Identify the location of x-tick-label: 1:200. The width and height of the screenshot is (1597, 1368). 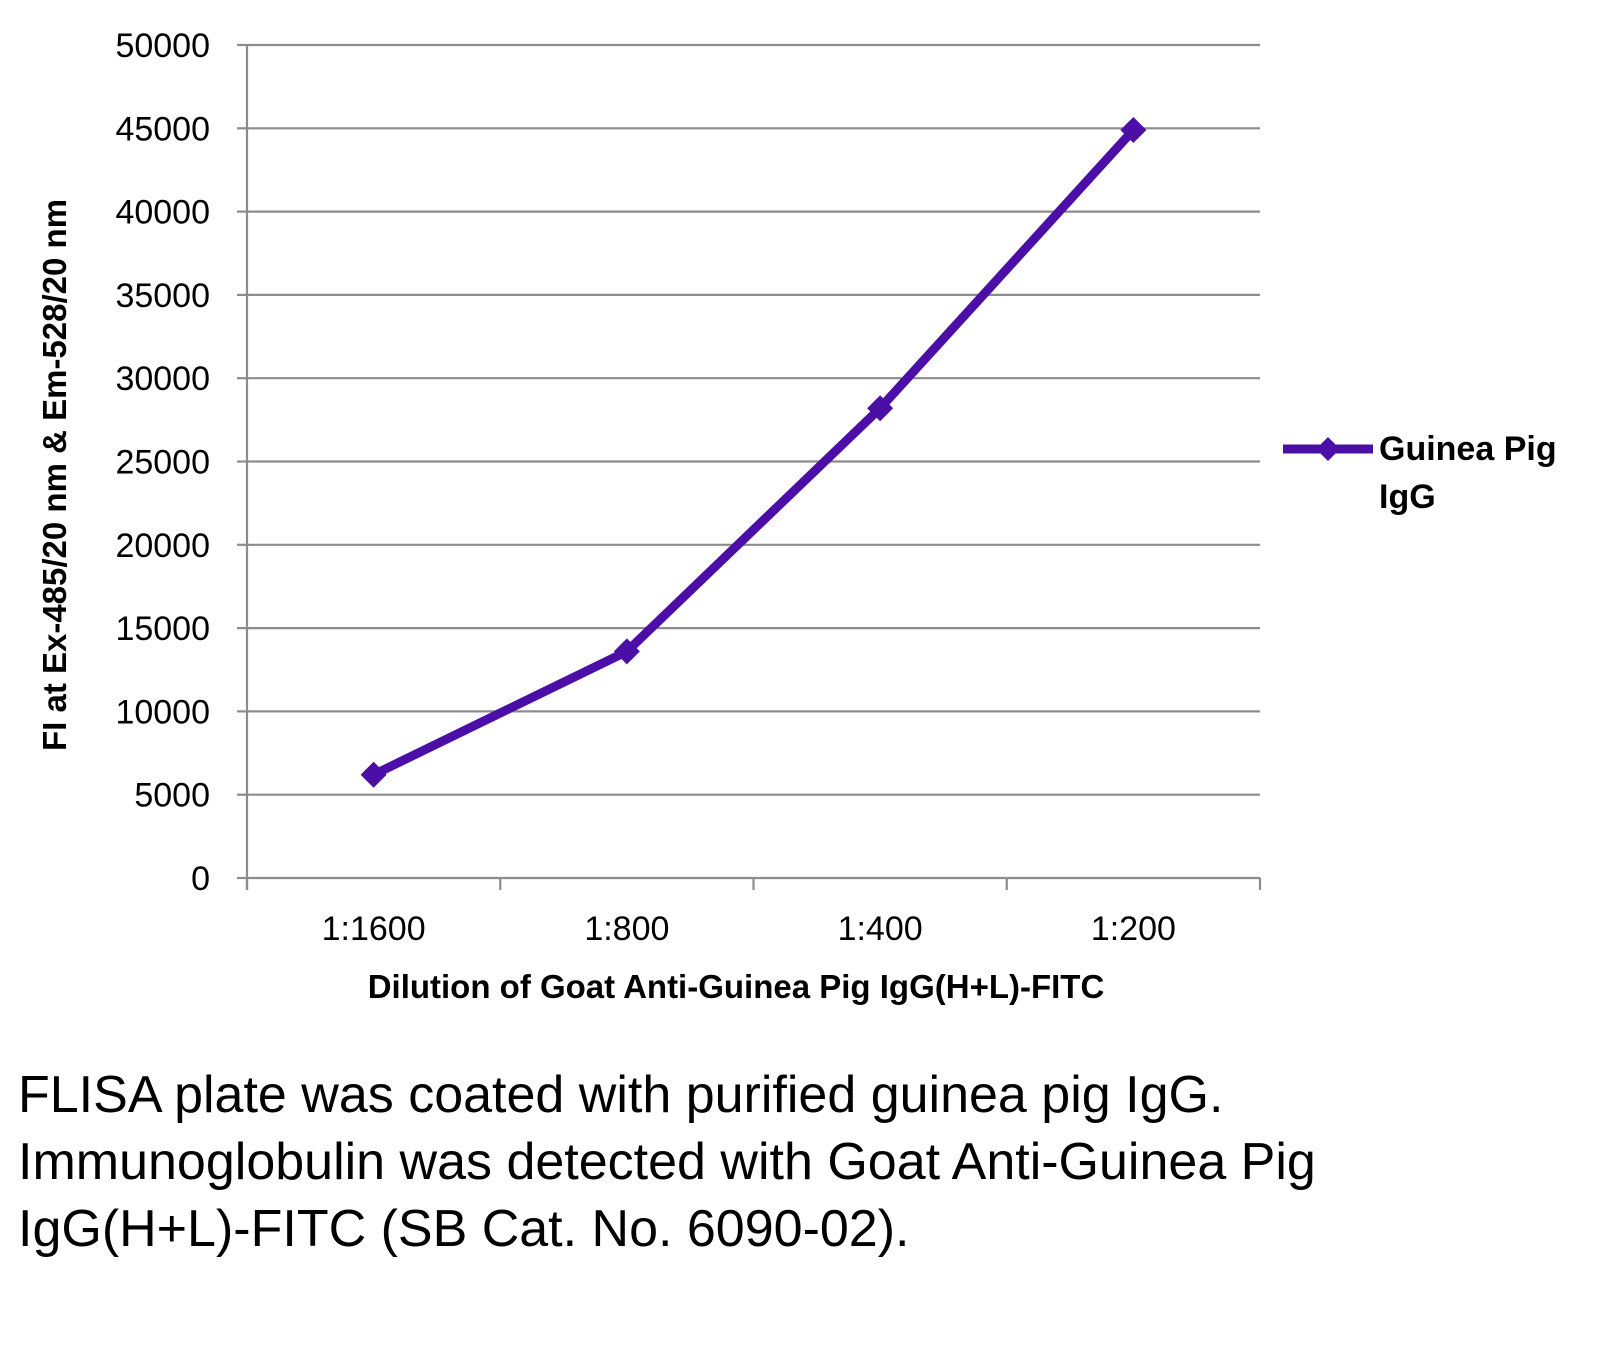
(1133, 929).